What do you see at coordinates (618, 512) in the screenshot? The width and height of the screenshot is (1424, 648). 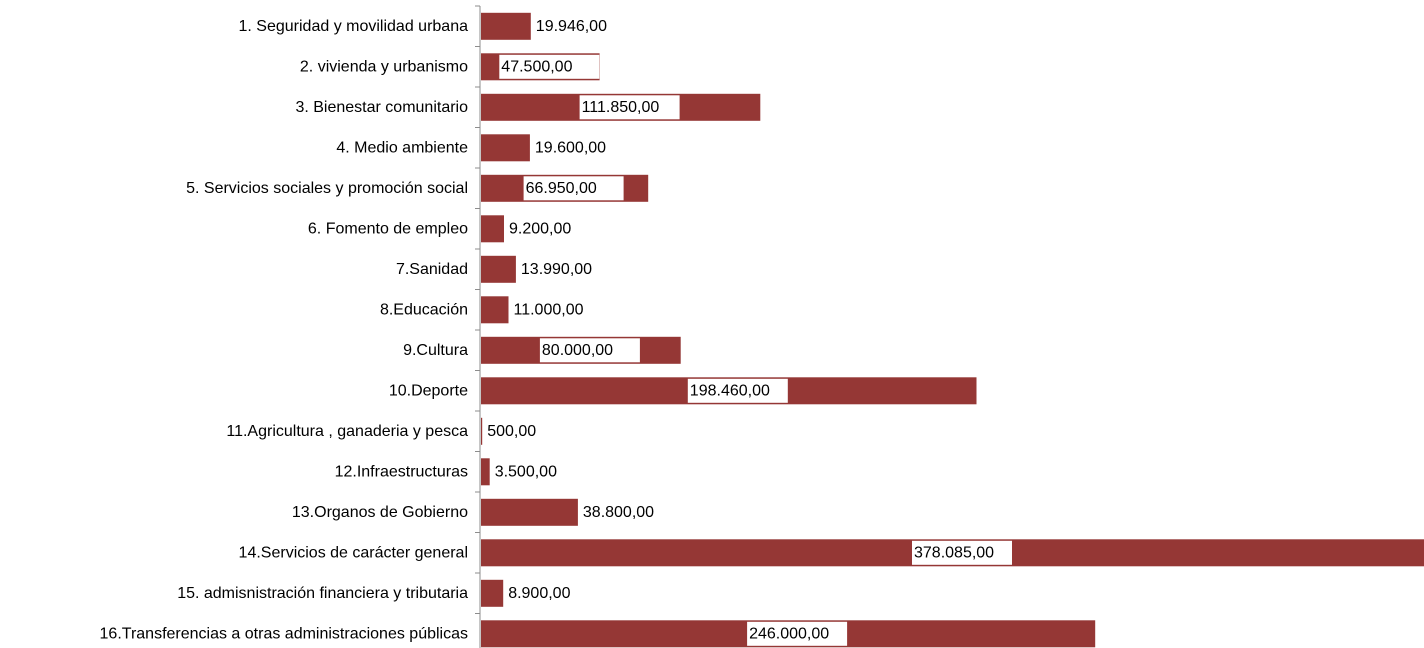 I see `value-label: 38.800,00` at bounding box center [618, 512].